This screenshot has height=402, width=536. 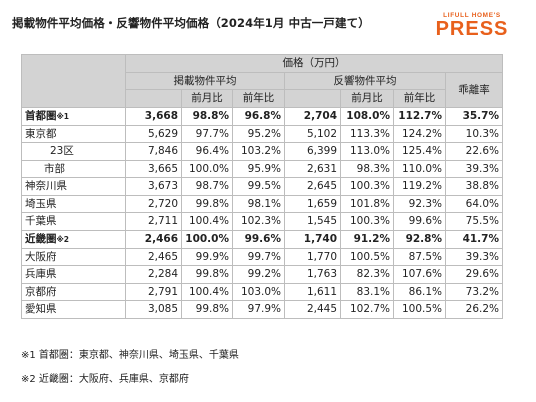 I want to click on row-label-text: 兵庫県, so click(x=41, y=274).